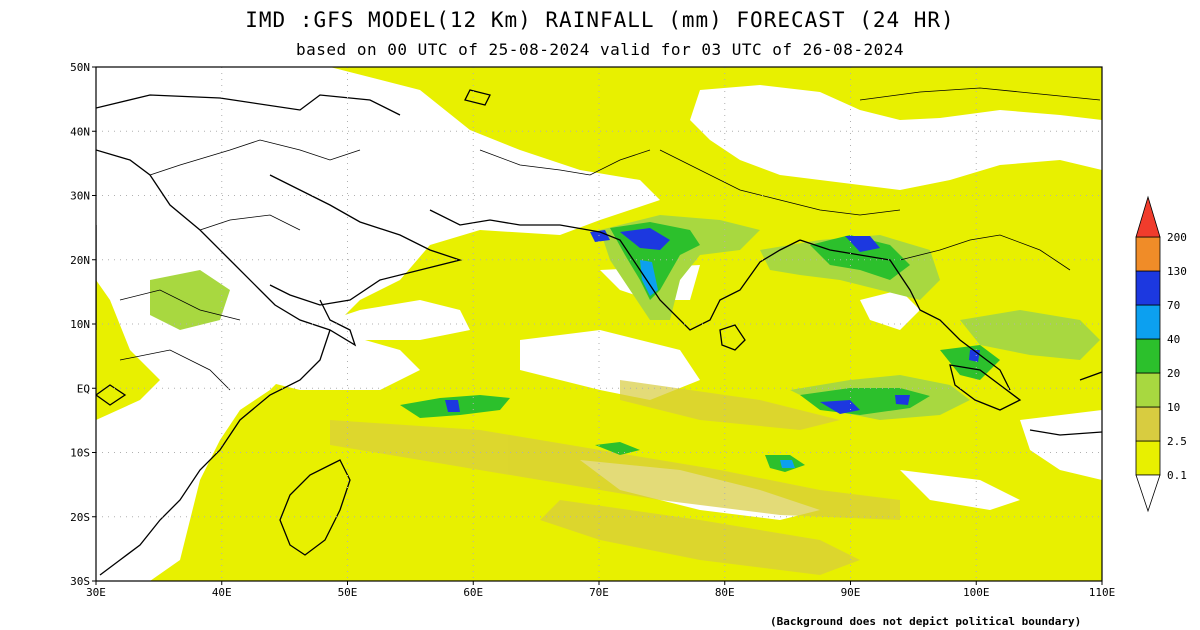  Describe the element at coordinates (1173, 407) in the screenshot. I see `legend-label: 10` at that location.